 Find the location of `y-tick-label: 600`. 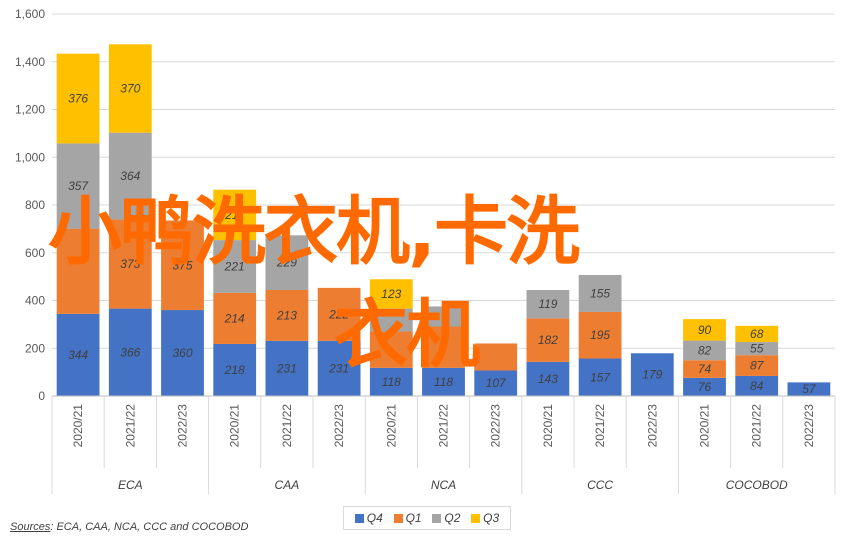

y-tick-label: 600 is located at coordinates (35, 253).